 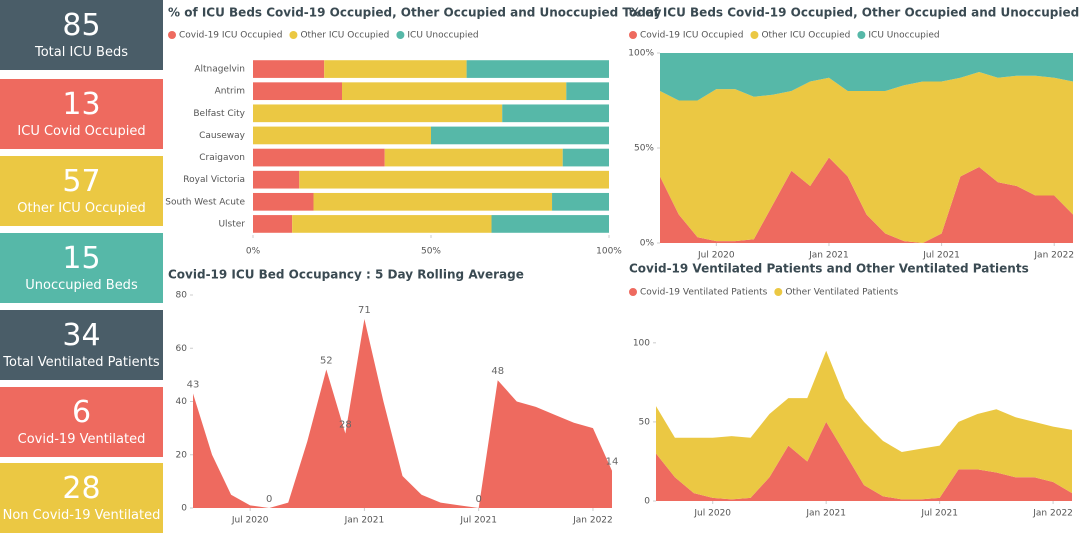 I want to click on legend-label: Covid-19 Ventilated Patients, so click(x=704, y=293).